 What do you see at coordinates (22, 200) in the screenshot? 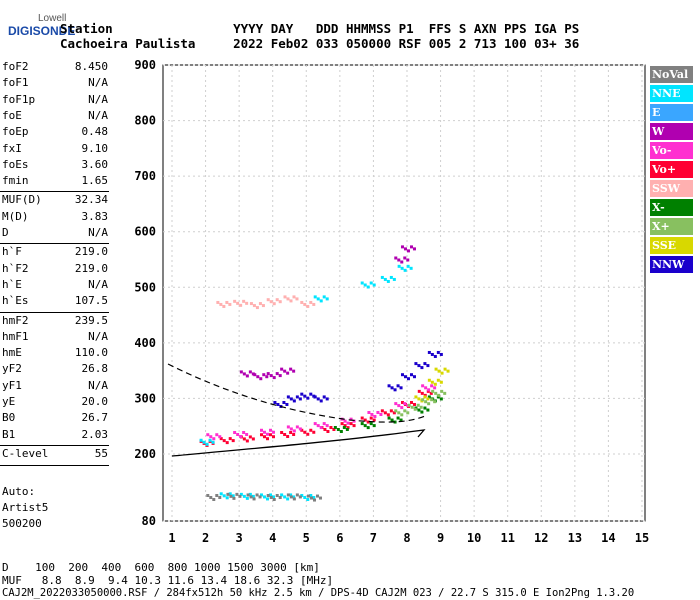
I see `param-name: MUF(D)` at bounding box center [22, 200].